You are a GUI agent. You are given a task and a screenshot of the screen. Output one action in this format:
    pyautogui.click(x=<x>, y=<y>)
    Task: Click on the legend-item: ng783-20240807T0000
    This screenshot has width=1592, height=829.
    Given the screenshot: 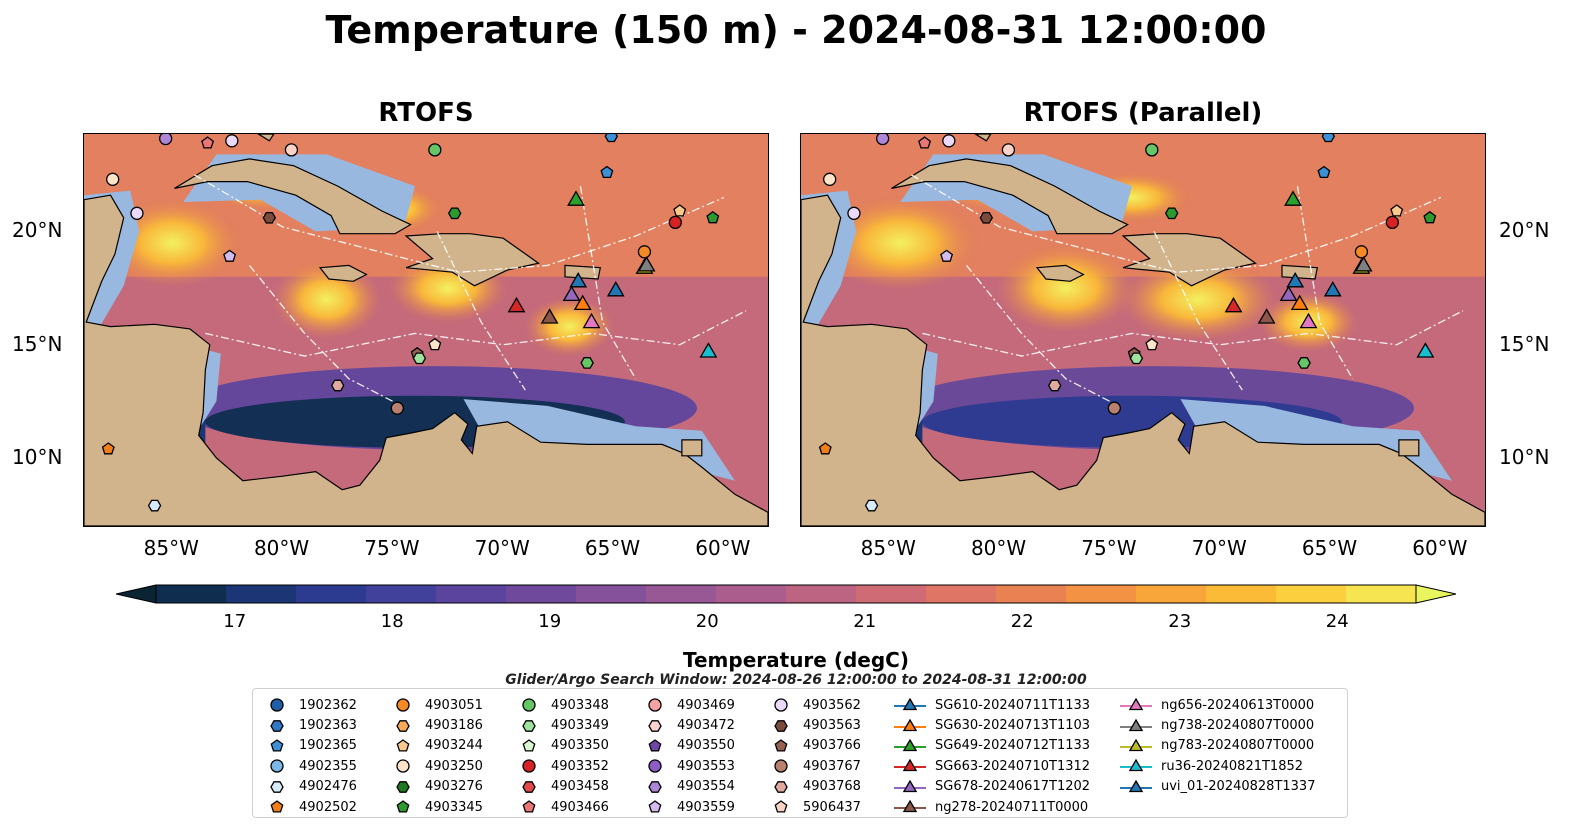 What is the action you would take?
    pyautogui.click(x=1217, y=746)
    